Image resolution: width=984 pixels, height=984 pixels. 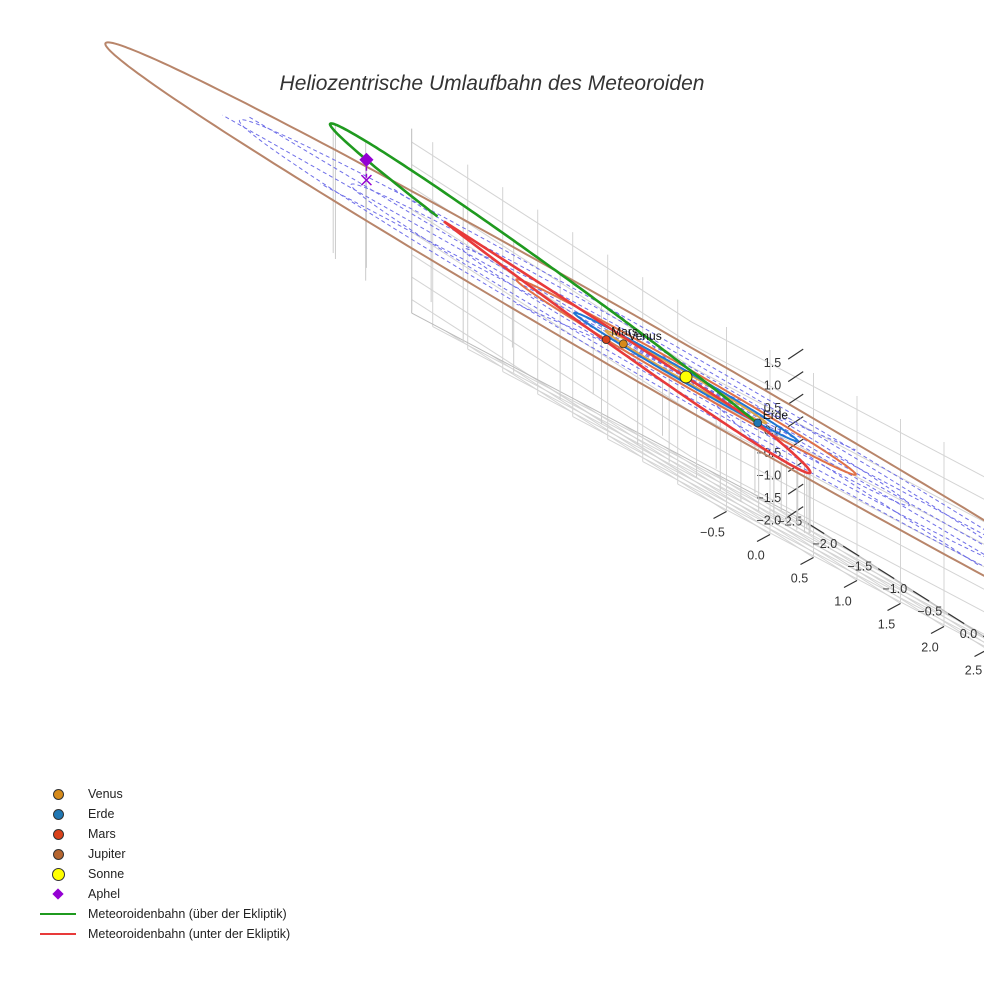 What do you see at coordinates (102, 834) in the screenshot?
I see `legend-label: Mars` at bounding box center [102, 834].